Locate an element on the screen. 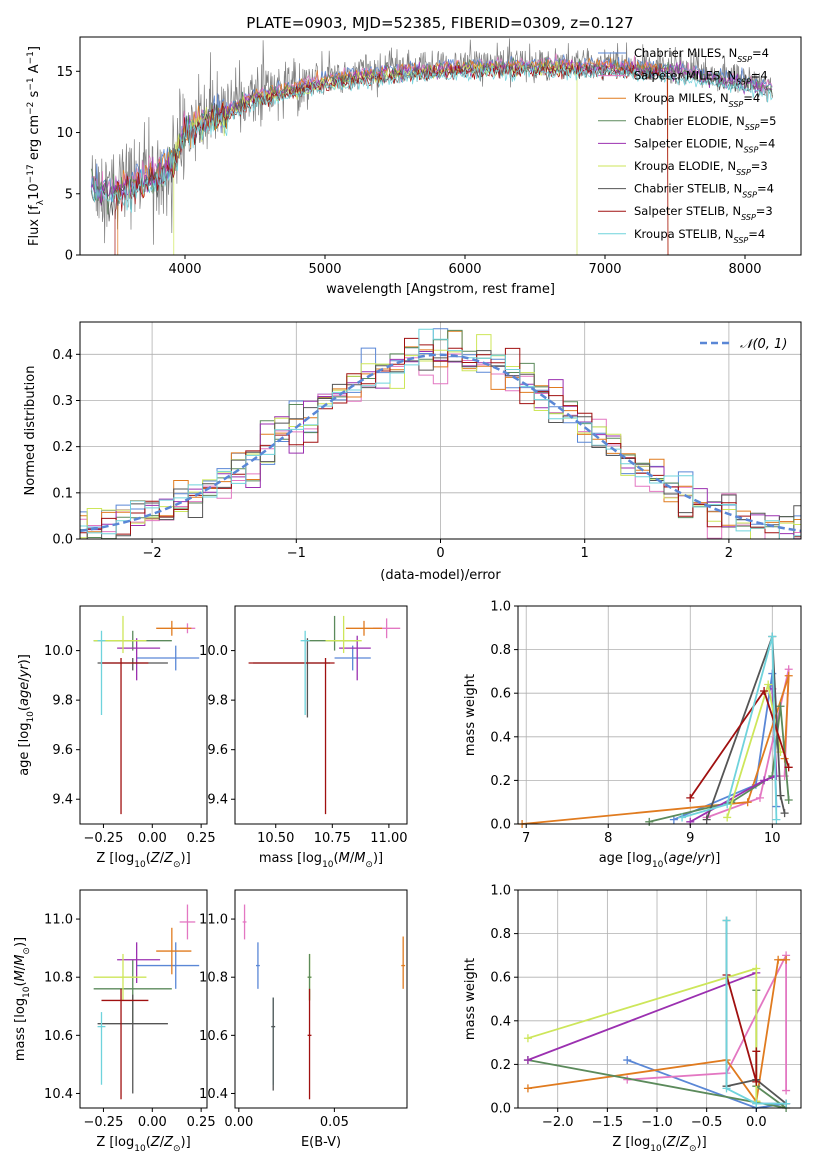  x-tick-label: 1 is located at coordinates (585, 553).